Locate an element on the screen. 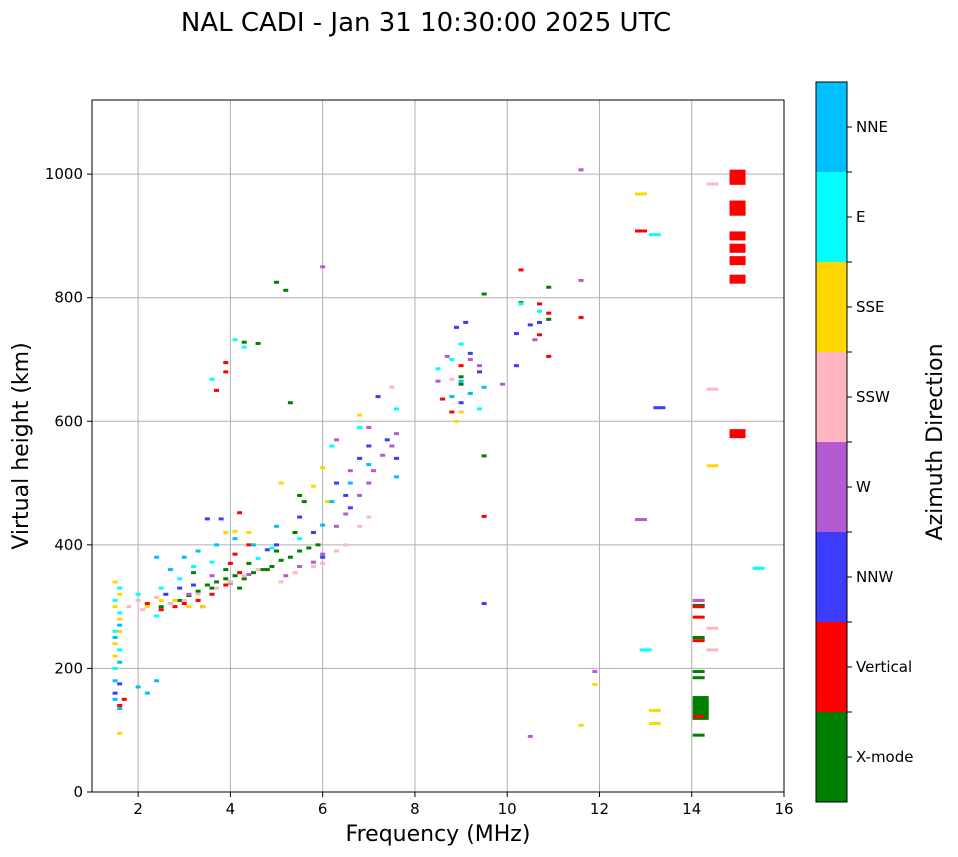  x-tick-label: 4 is located at coordinates (231, 809).